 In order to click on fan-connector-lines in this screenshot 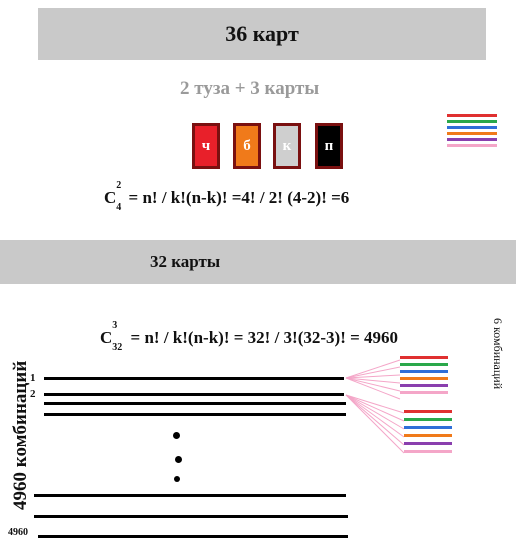, I will do `click(375, 406)`.